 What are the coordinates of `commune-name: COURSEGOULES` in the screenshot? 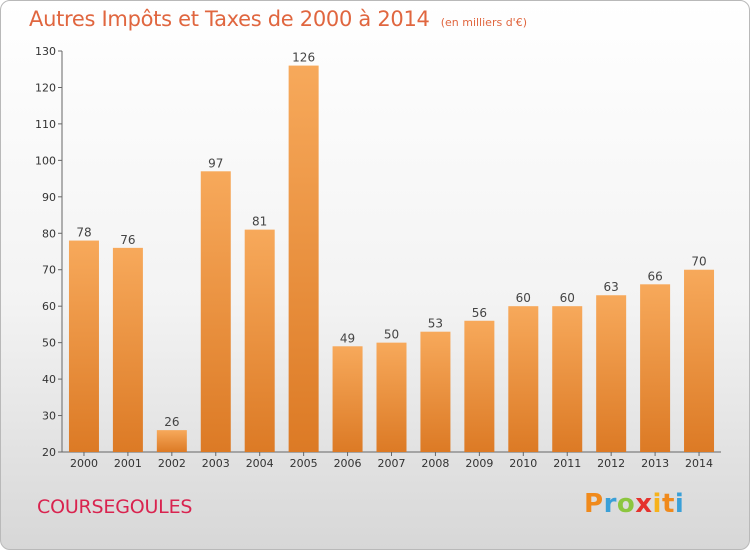 It's located at (115, 507).